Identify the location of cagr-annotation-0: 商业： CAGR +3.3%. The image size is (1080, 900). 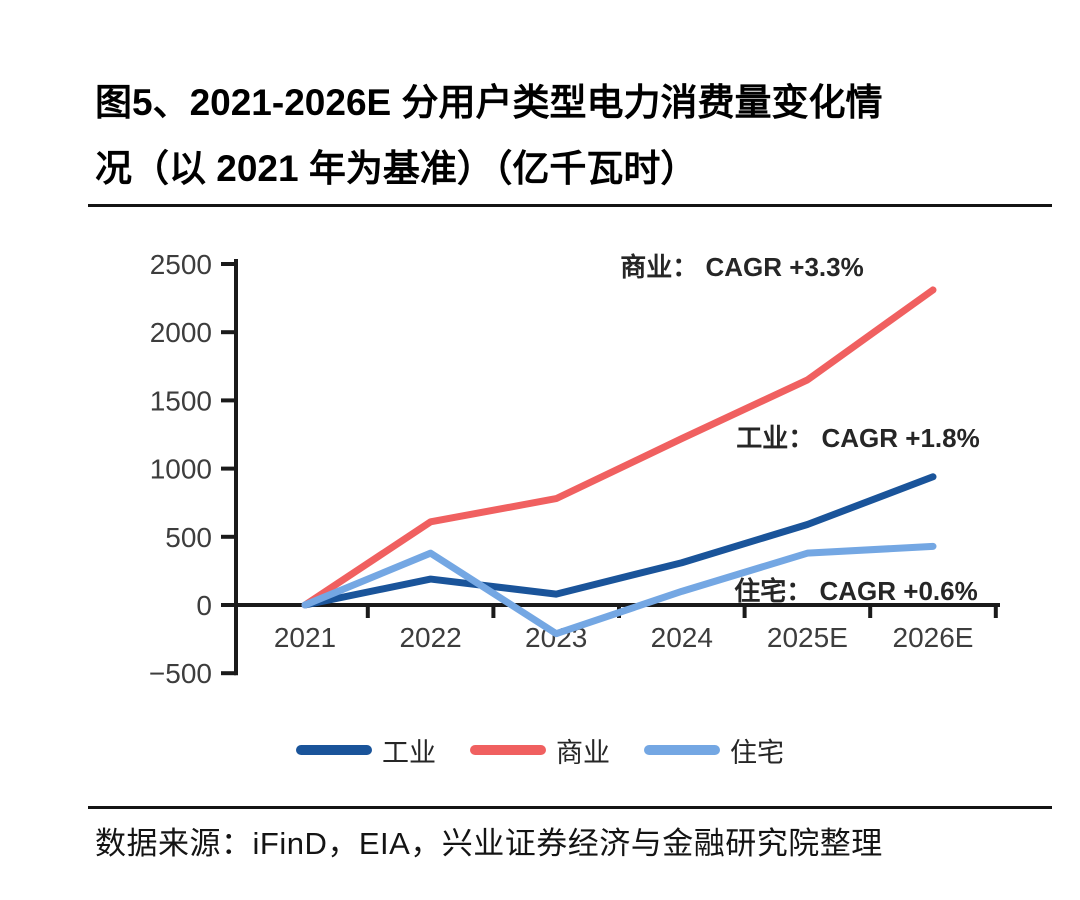
(741, 267).